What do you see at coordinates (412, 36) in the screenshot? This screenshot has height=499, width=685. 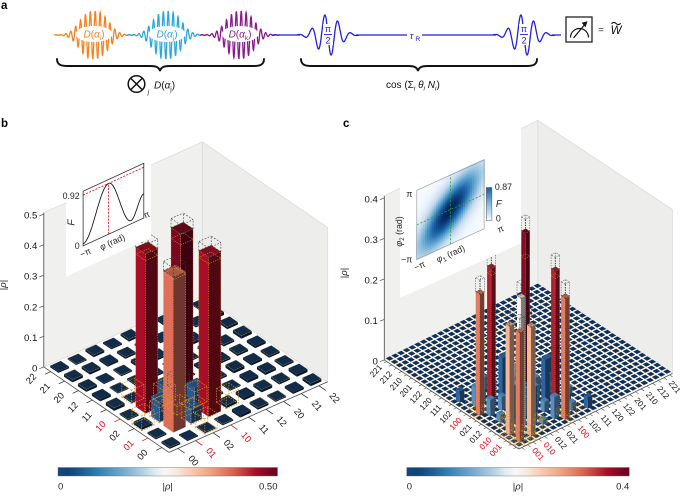 I see `svg-text: τ` at bounding box center [412, 36].